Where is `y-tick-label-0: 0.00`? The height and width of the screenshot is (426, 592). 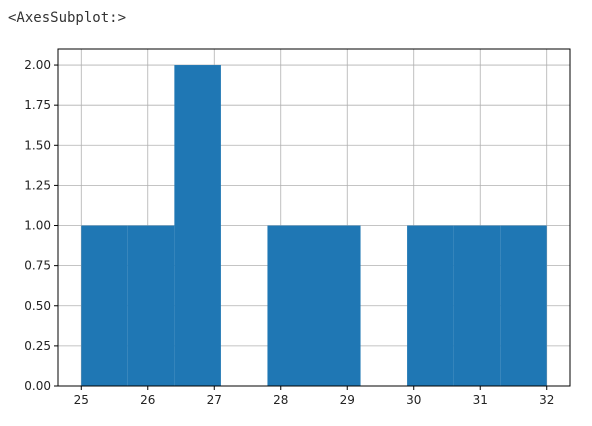 y-tick-label-0: 0.00 is located at coordinates (37, 386).